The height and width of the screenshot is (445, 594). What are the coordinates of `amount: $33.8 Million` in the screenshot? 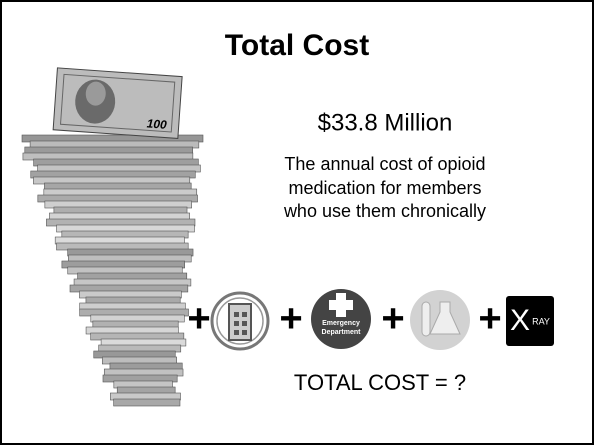 It's located at (385, 122).